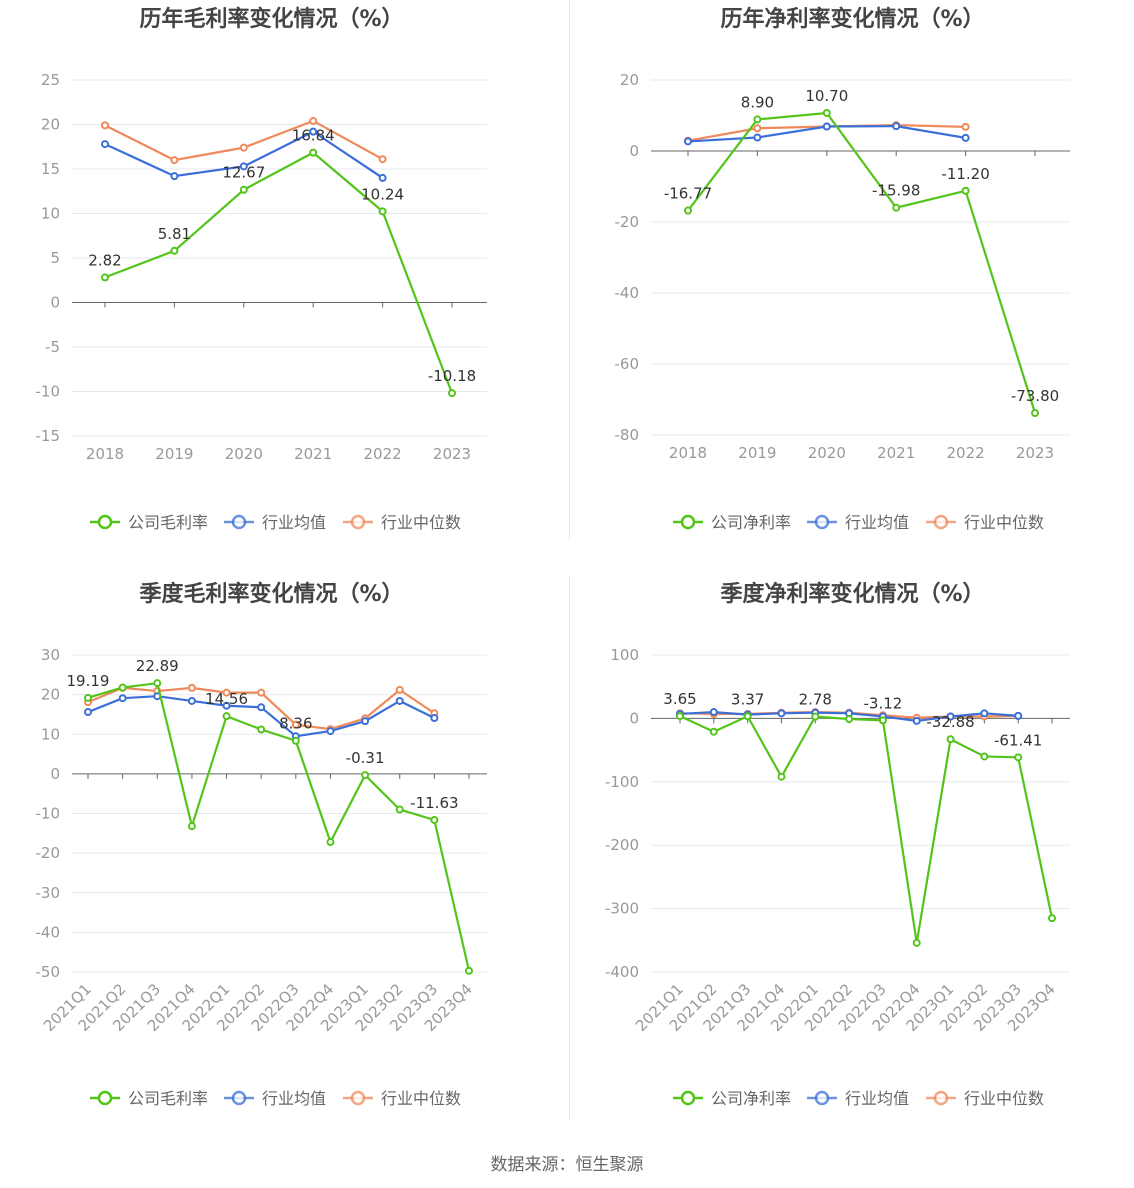 The width and height of the screenshot is (1134, 1188). Describe the element at coordinates (569, 270) in the screenshot. I see `vertical-divider-top` at that location.